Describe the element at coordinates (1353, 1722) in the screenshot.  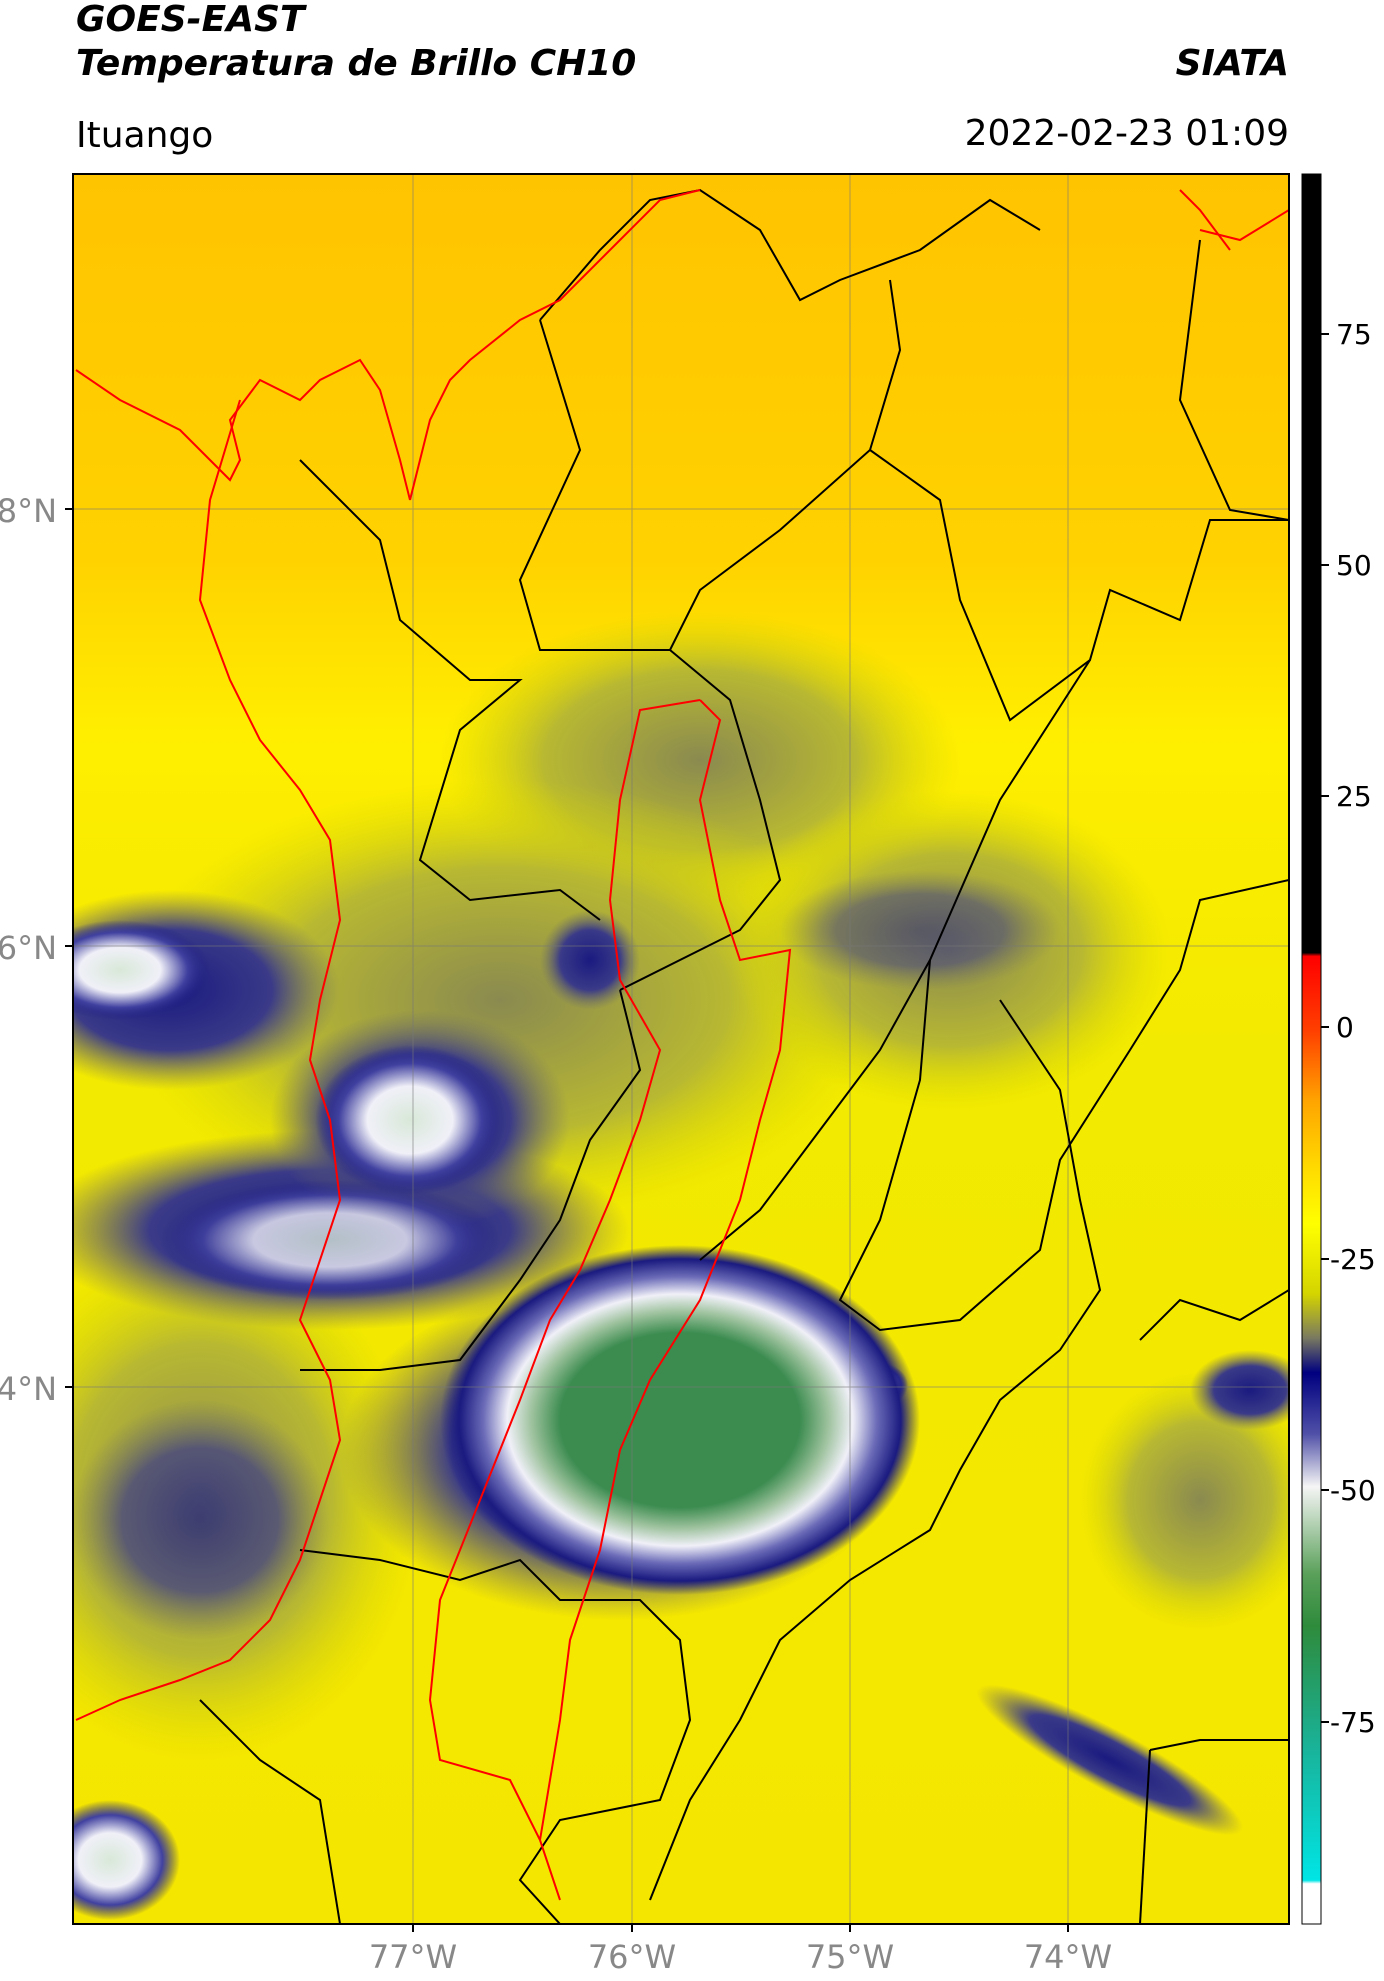
I see `colorbar-label: -75` at that location.